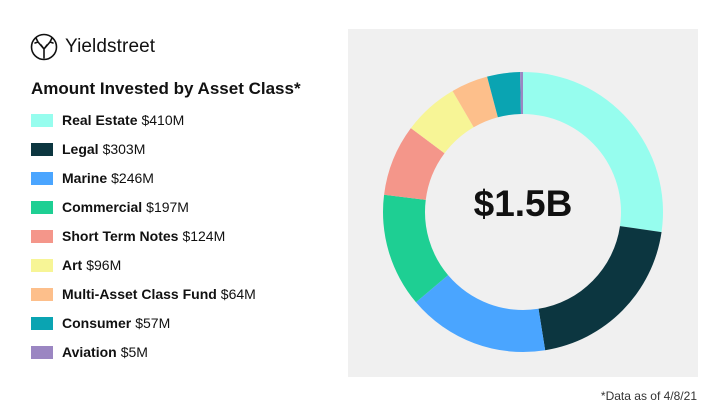 The width and height of the screenshot is (728, 417). I want to click on chart-title: Amount Invested by Asset Class*, so click(166, 88).